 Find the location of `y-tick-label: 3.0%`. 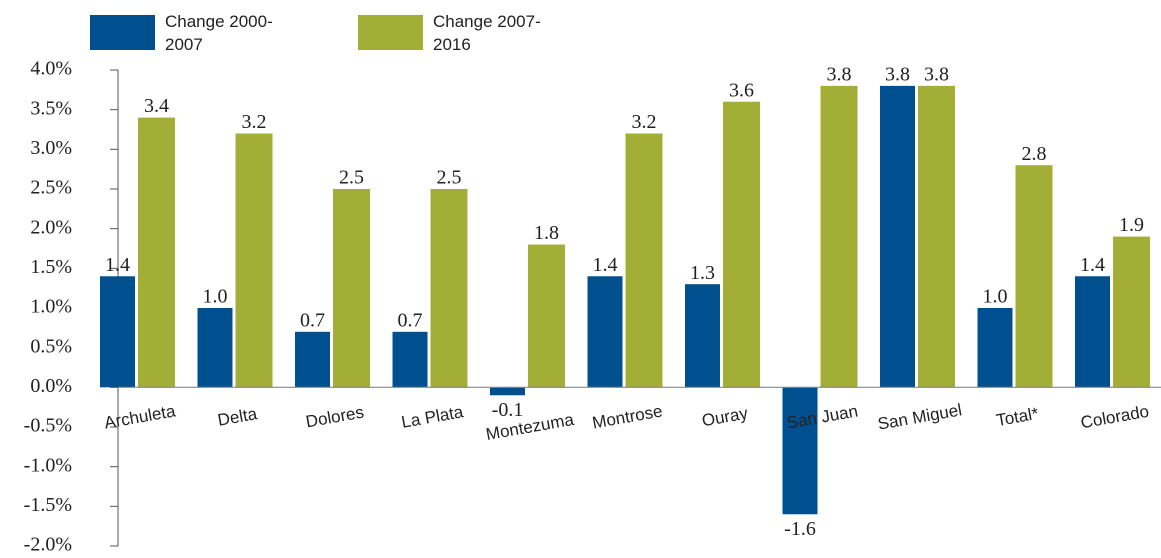

y-tick-label: 3.0% is located at coordinates (51, 148).